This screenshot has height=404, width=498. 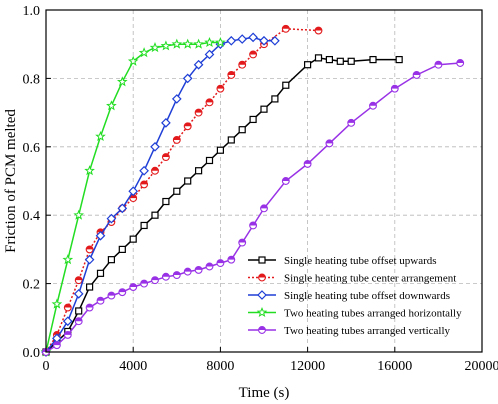 I want to click on legend-item: Two heating tubes arranged horizontally, so click(x=355, y=313).